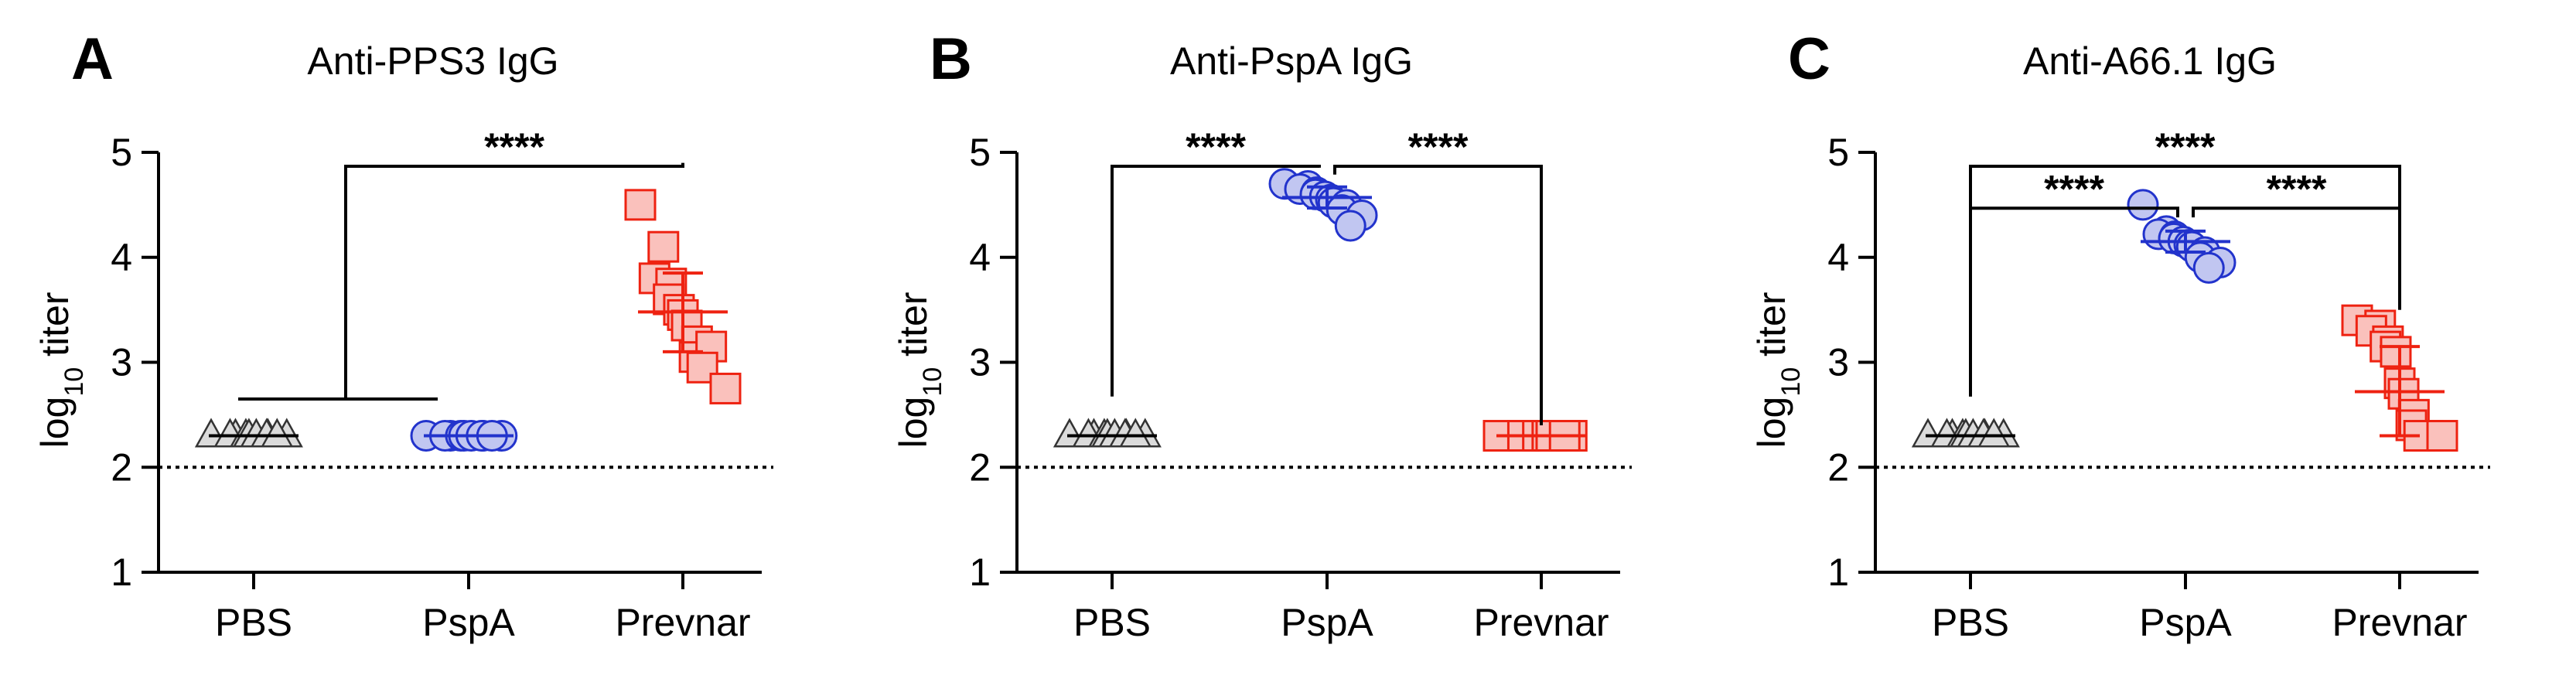 This screenshot has height=689, width=2576. I want to click on panel-letter: C, so click(1809, 59).